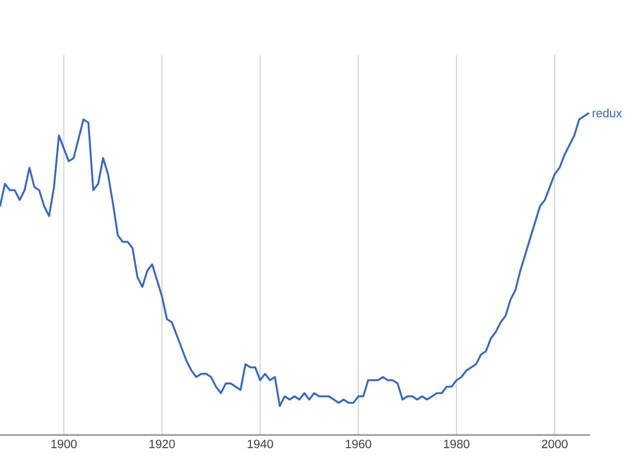 The image size is (639, 466). Describe the element at coordinates (555, 444) in the screenshot. I see `x-tick-label: 2000` at that location.